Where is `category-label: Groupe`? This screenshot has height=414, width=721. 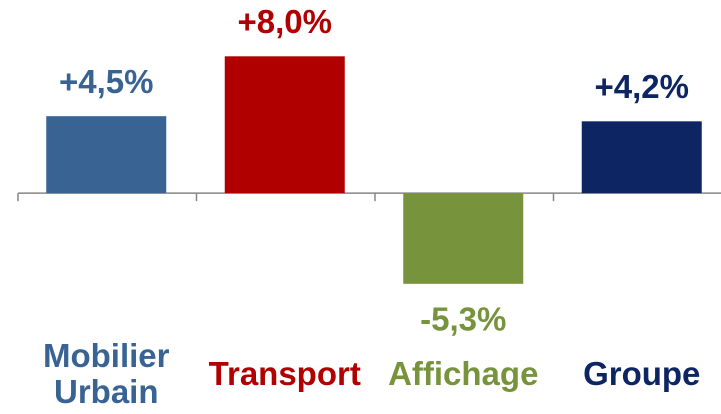
category-label: Groupe is located at coordinates (642, 373).